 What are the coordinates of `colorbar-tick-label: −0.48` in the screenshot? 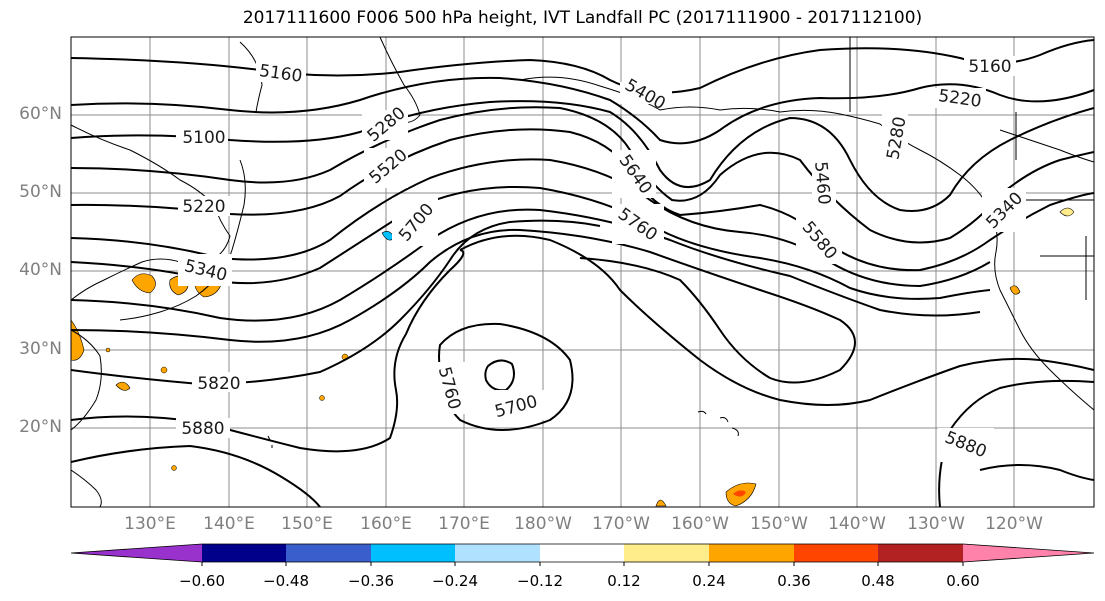 It's located at (286, 581).